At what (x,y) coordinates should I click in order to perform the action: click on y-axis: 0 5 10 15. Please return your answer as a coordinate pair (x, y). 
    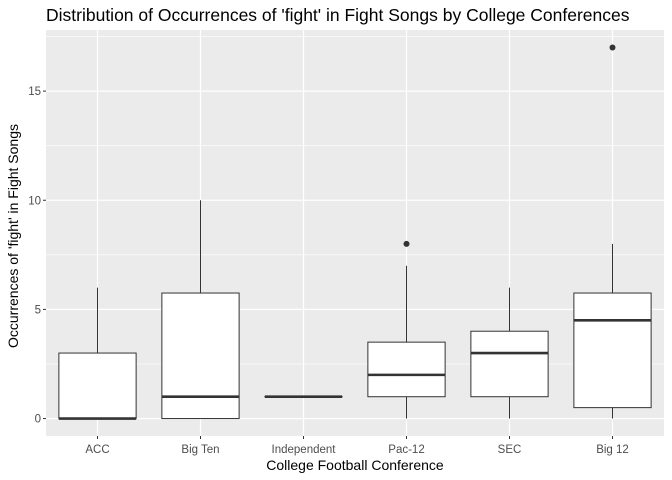
    Looking at the image, I should click on (37, 256).